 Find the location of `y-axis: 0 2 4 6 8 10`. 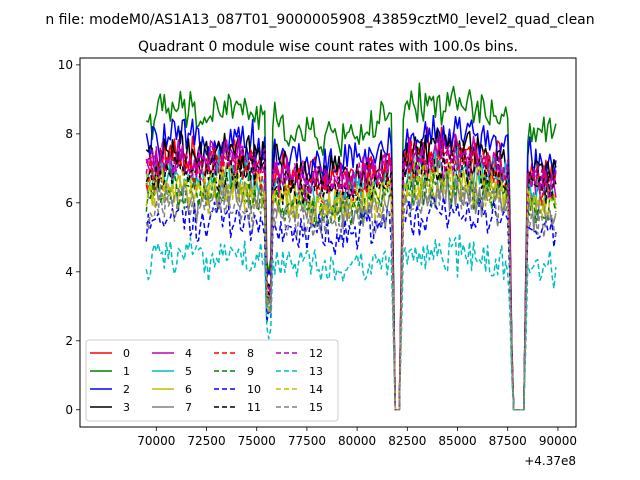

y-axis: 0 2 4 6 8 10 is located at coordinates (69, 237).